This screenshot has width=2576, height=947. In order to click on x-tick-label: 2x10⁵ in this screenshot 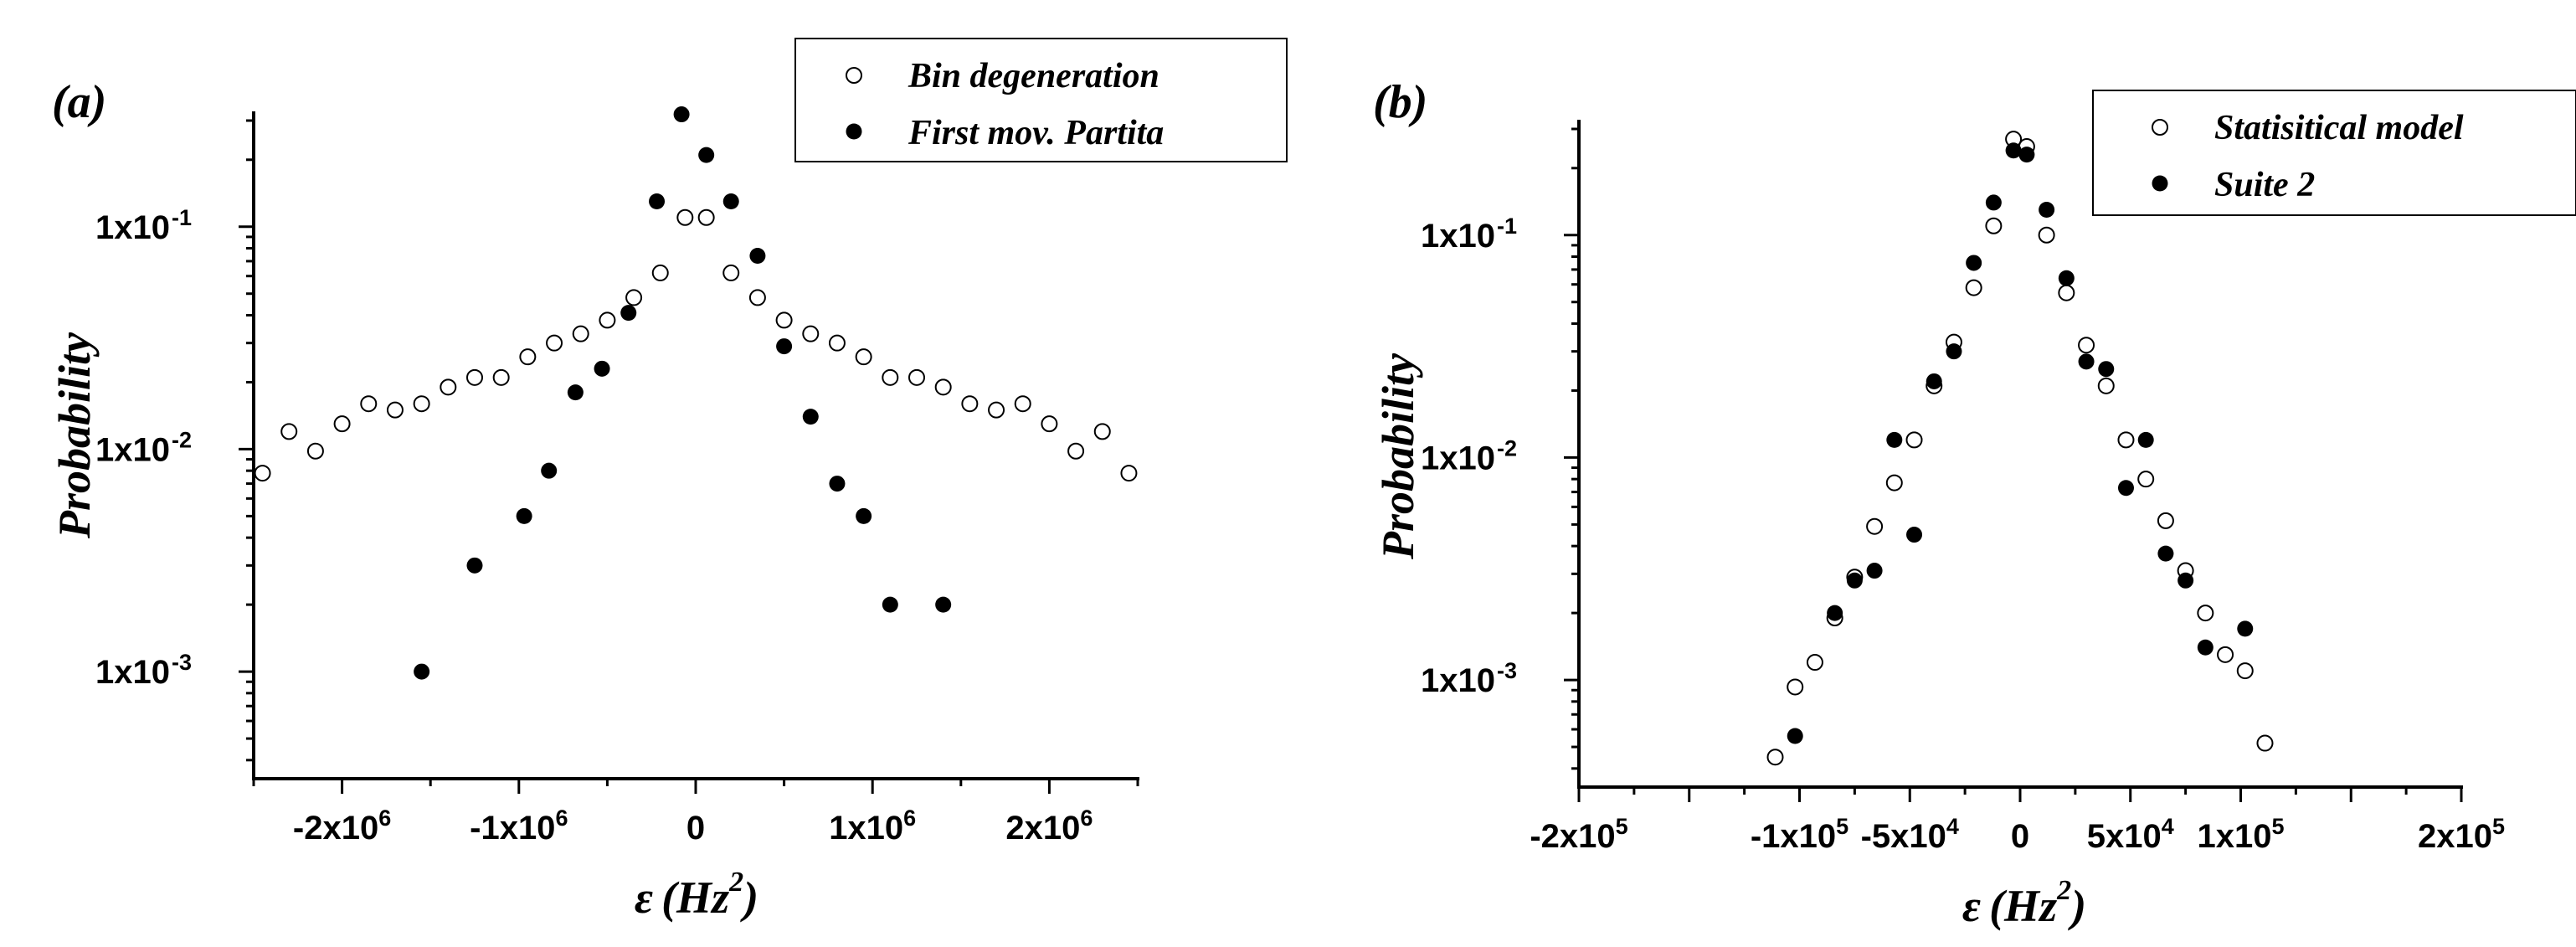, I will do `click(2462, 834)`.